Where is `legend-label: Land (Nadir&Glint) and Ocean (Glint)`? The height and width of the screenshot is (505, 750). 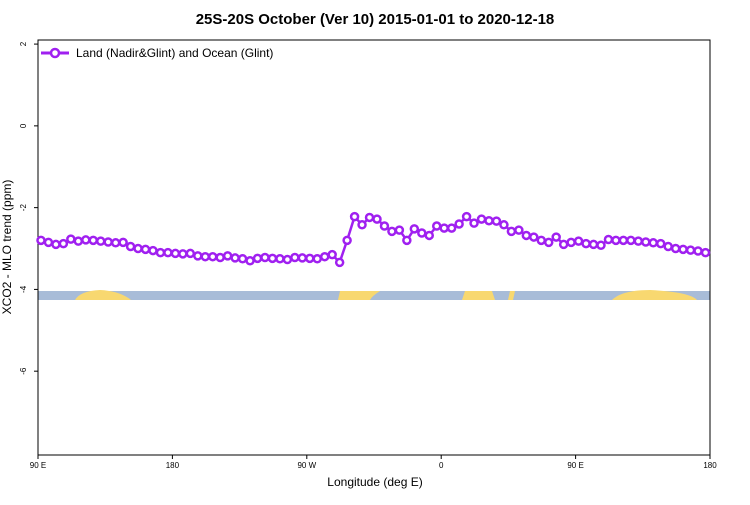 legend-label: Land (Nadir&Glint) and Ocean (Glint) is located at coordinates (174, 53).